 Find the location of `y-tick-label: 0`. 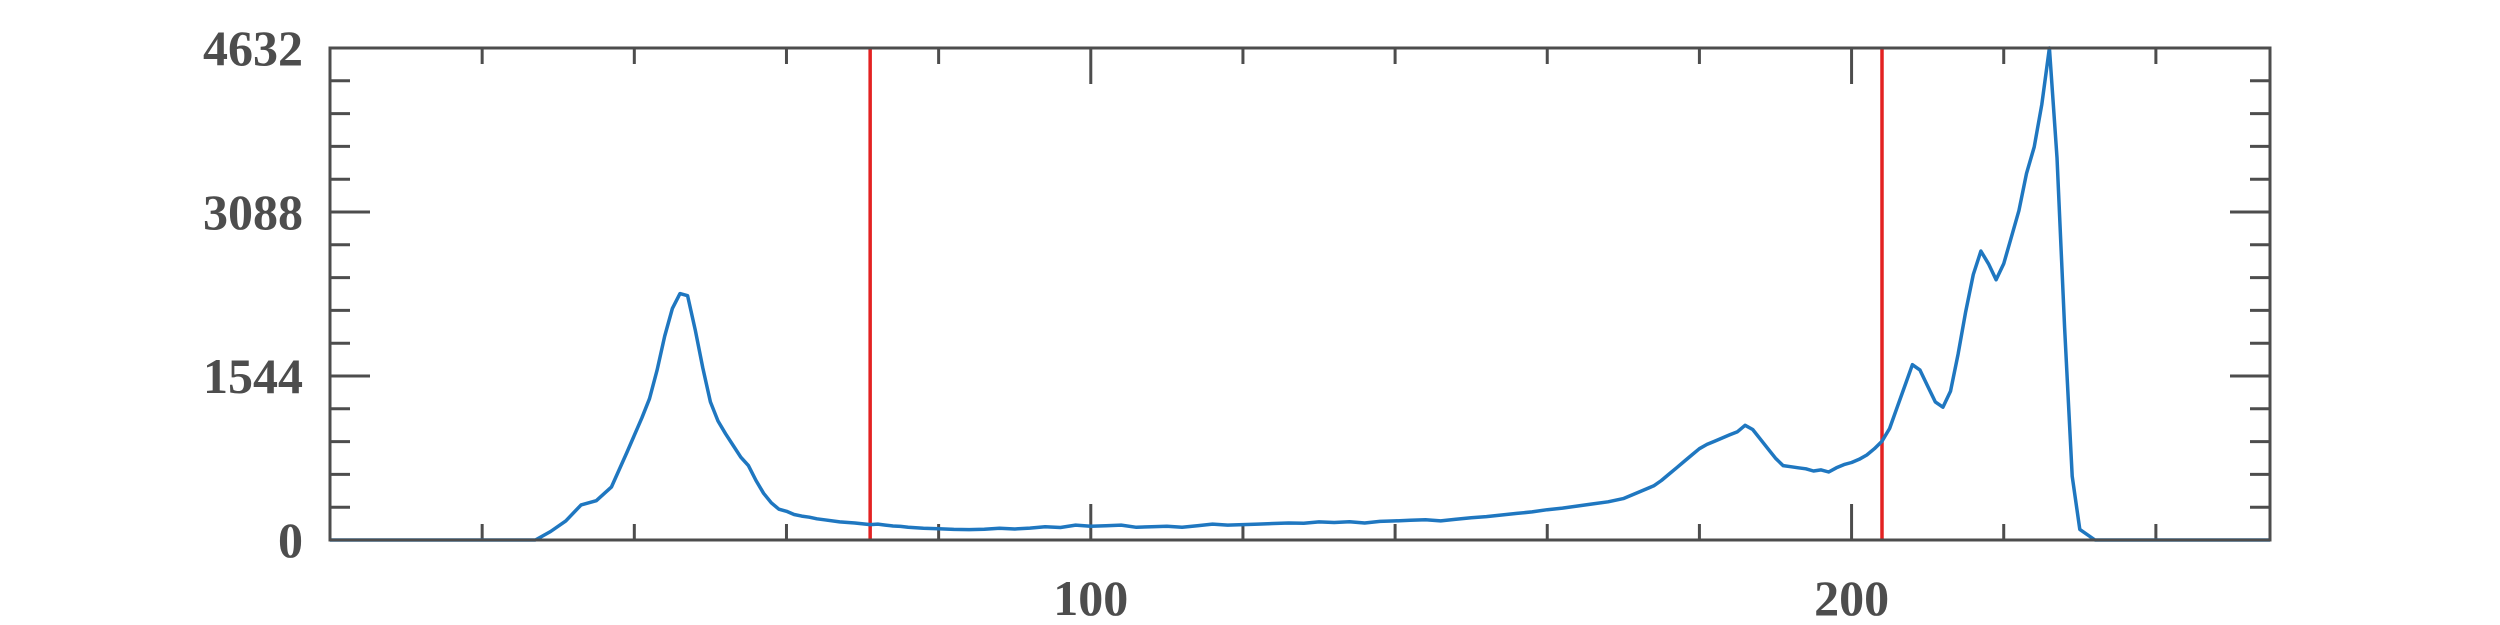

y-tick-label: 0 is located at coordinates (290, 540).